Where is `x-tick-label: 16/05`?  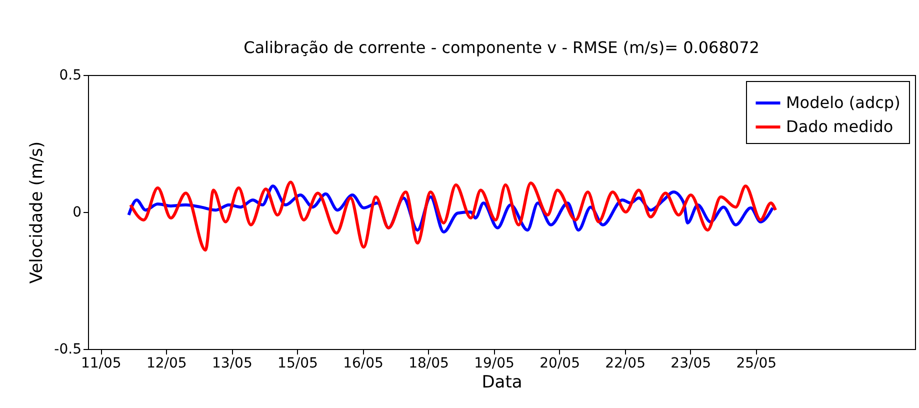 x-tick-label: 16/05 is located at coordinates (363, 364).